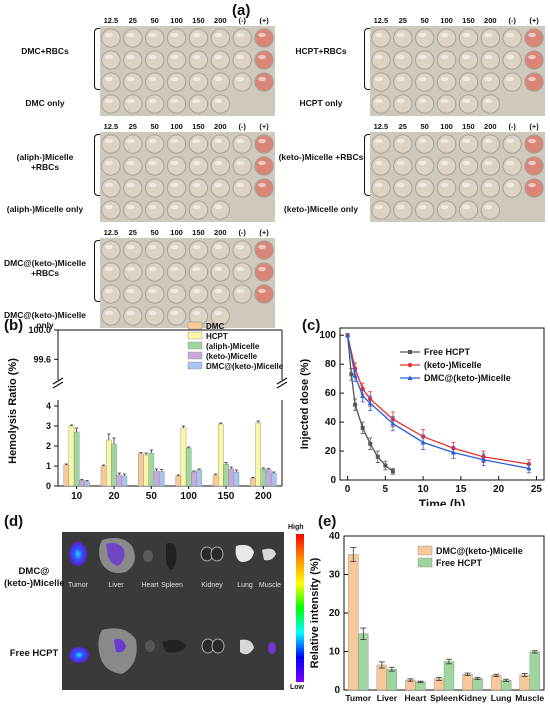  Describe the element at coordinates (215, 326) in the screenshot. I see `legend-label: DMC` at that location.